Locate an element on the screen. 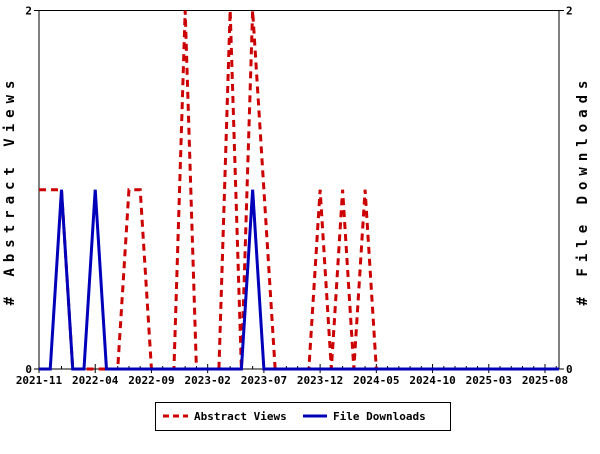  legend-label-file-downloads: File Downloads is located at coordinates (379, 416).